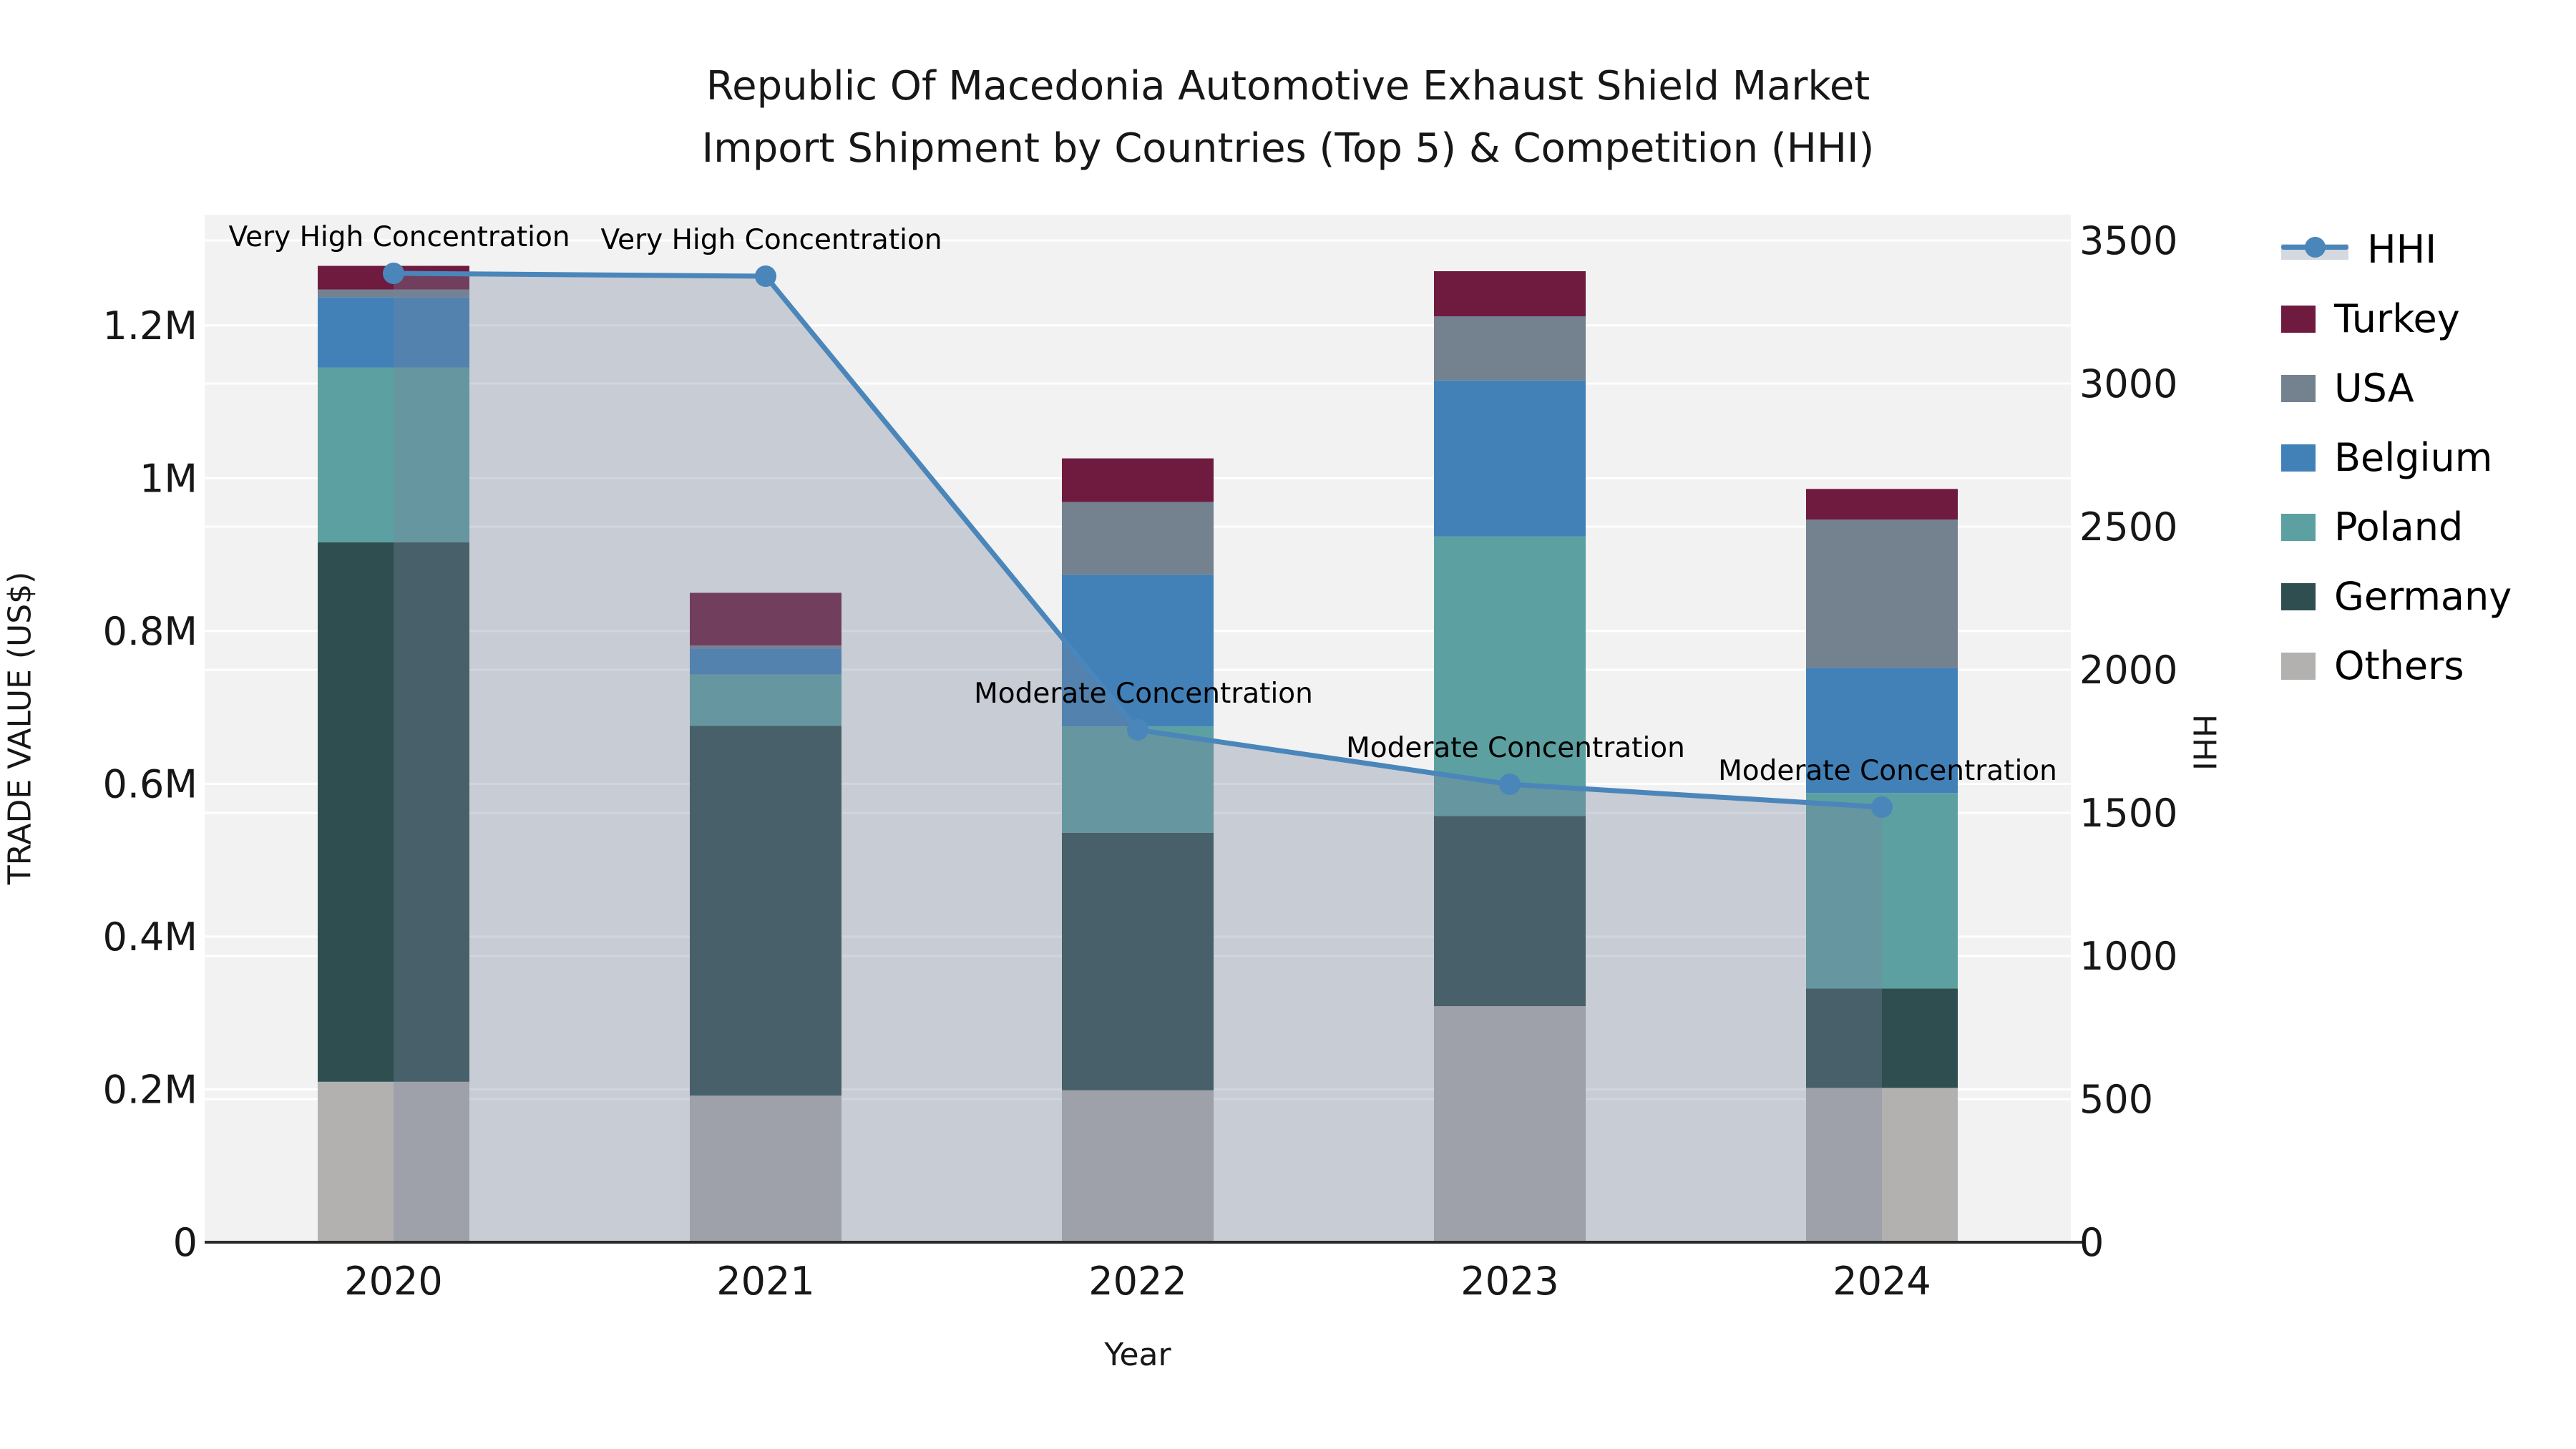 The image size is (2576, 1449). What do you see at coordinates (1882, 504) in the screenshot?
I see `bar-segment-2024-turkey` at bounding box center [1882, 504].